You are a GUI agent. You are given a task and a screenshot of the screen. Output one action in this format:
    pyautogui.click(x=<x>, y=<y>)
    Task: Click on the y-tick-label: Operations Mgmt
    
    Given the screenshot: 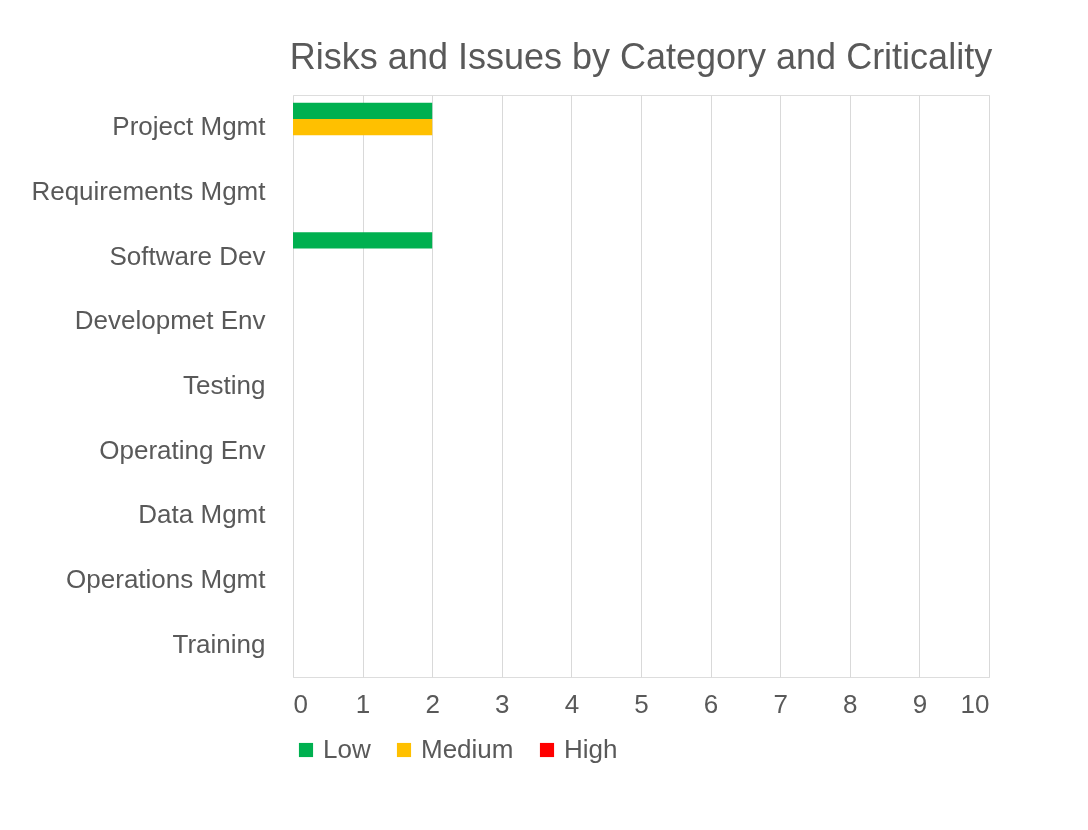 What is the action you would take?
    pyautogui.click(x=166, y=579)
    